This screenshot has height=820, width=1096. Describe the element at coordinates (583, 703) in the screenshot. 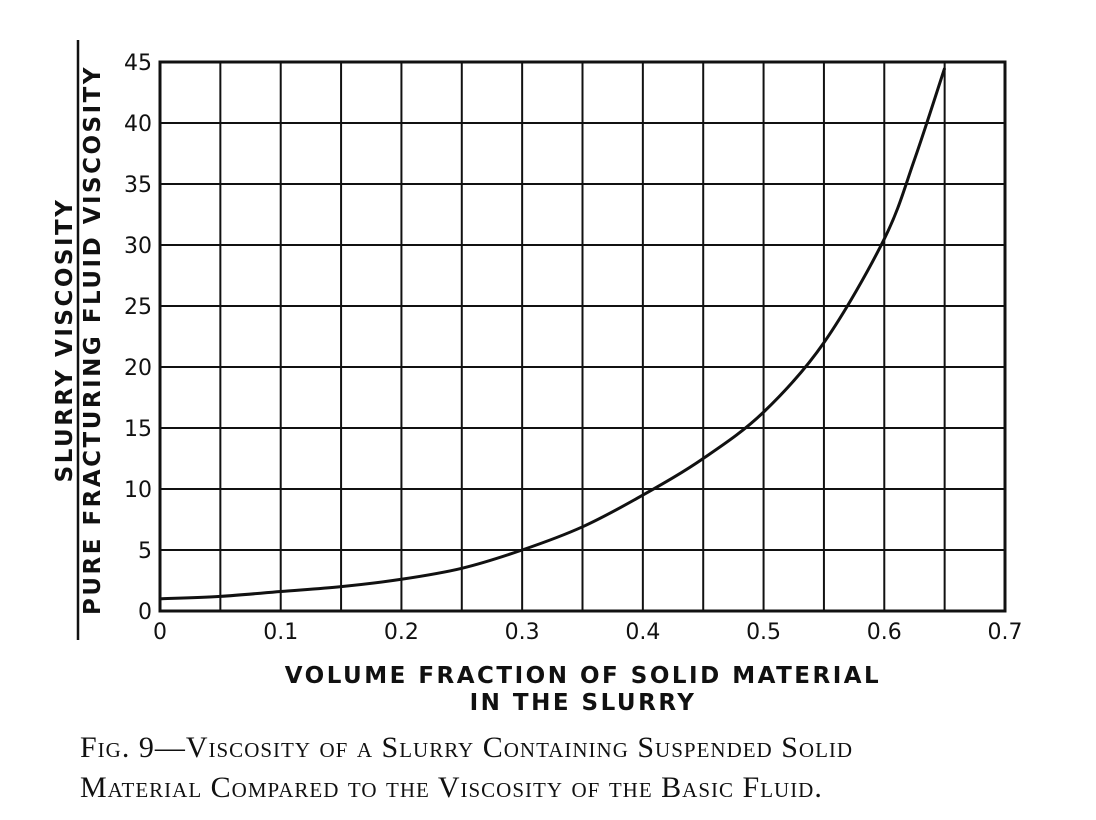

I see `x-axis-label-line-2: IN THE SLURRY` at that location.